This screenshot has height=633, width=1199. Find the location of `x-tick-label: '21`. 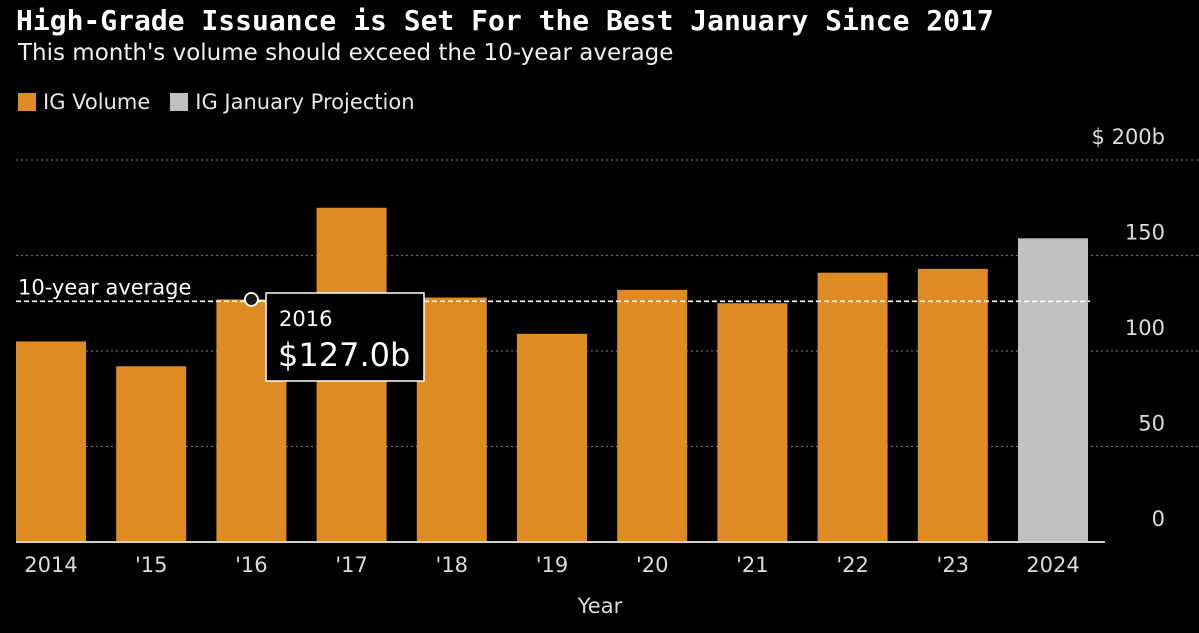

x-tick-label: '21 is located at coordinates (752, 565).